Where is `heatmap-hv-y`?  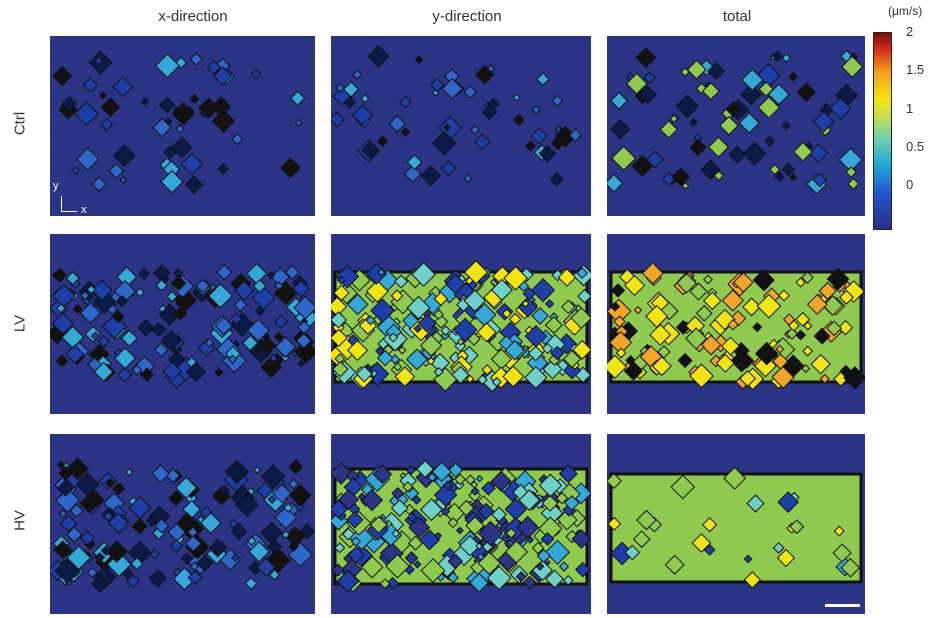
heatmap-hv-y is located at coordinates (461, 526).